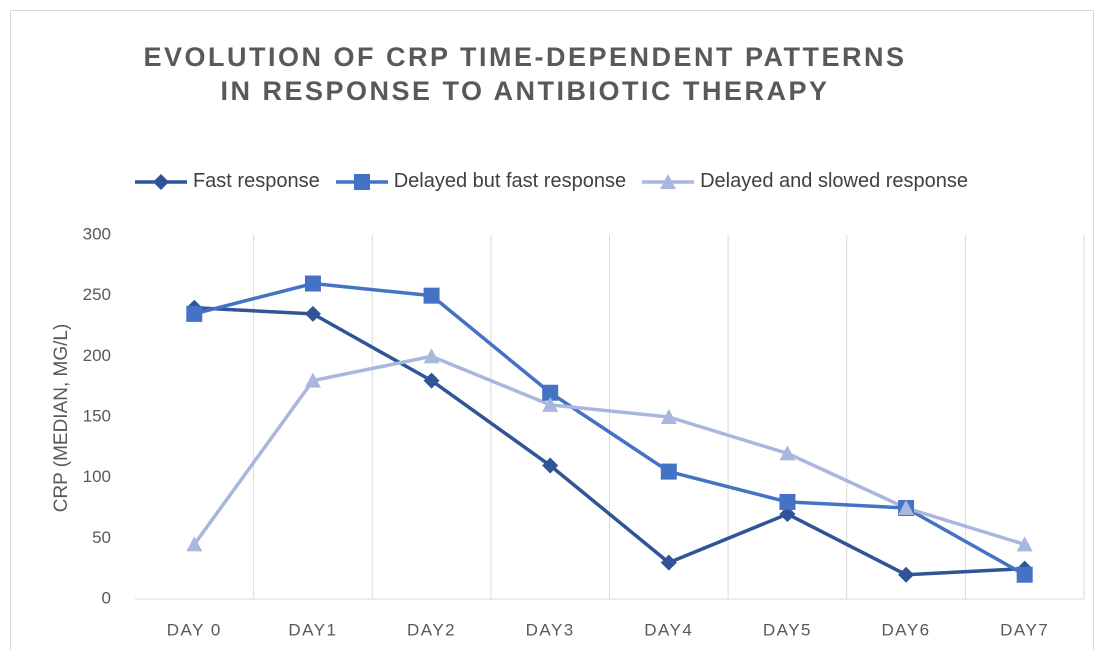  I want to click on y-tick-label: 150, so click(97, 415).